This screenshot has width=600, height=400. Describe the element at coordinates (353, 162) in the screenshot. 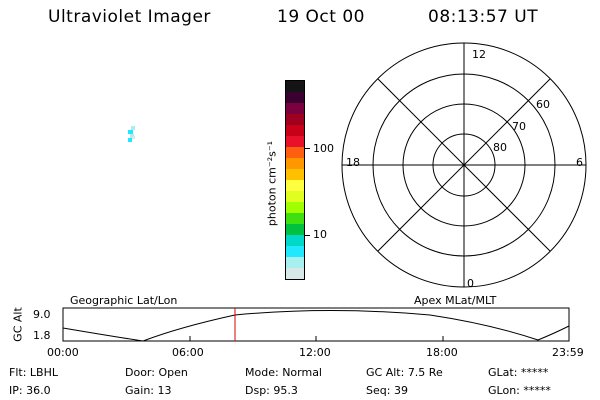

I see `mlt-label-18: 18` at that location.